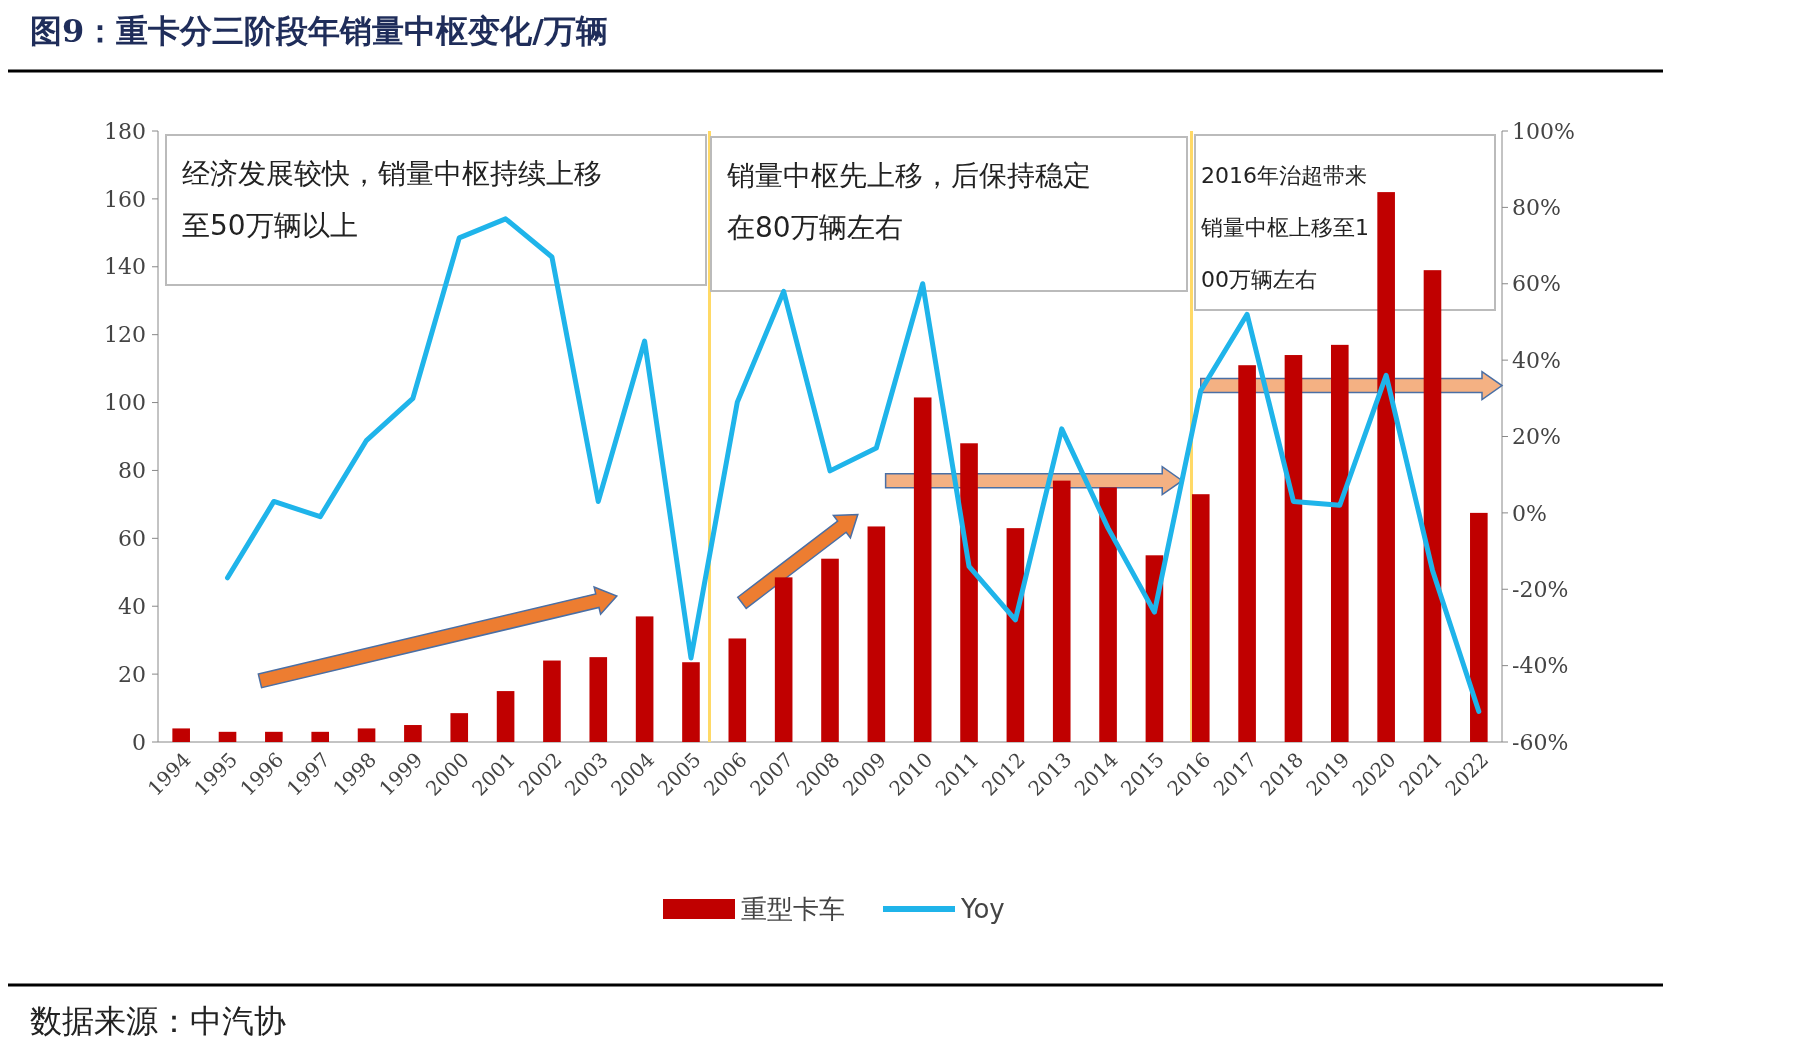 This screenshot has height=1051, width=1807. What do you see at coordinates (132, 539) in the screenshot?
I see `y-tick-label: 60` at bounding box center [132, 539].